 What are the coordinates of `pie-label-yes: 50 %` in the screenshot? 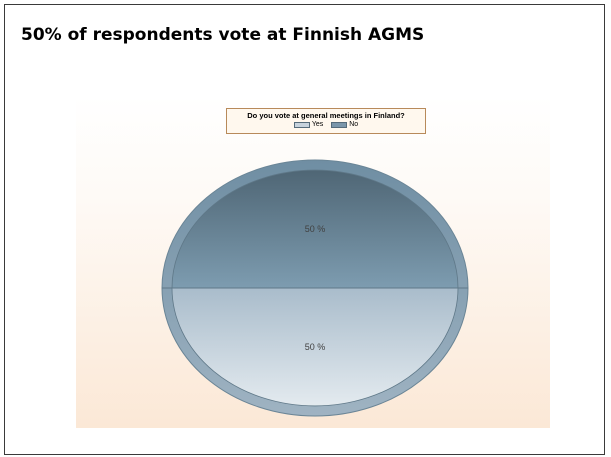 It's located at (315, 347).